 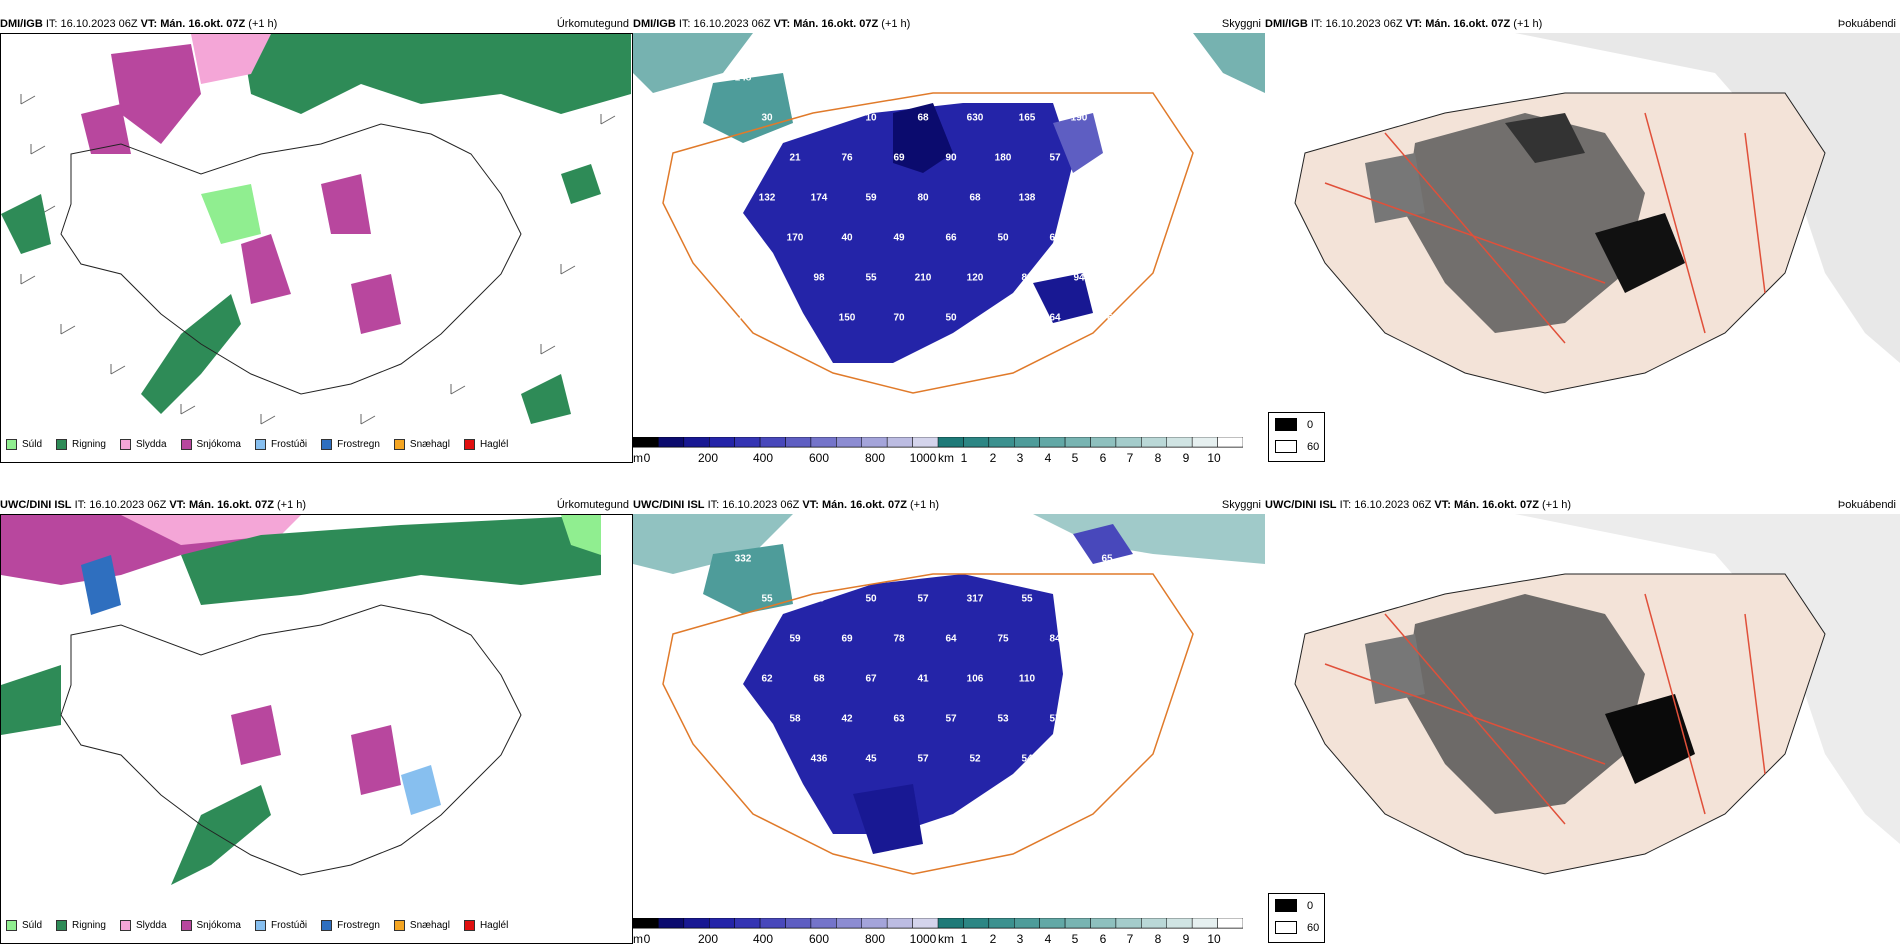 What do you see at coordinates (923, 278) in the screenshot?
I see `cloud-base-label: 210` at bounding box center [923, 278].